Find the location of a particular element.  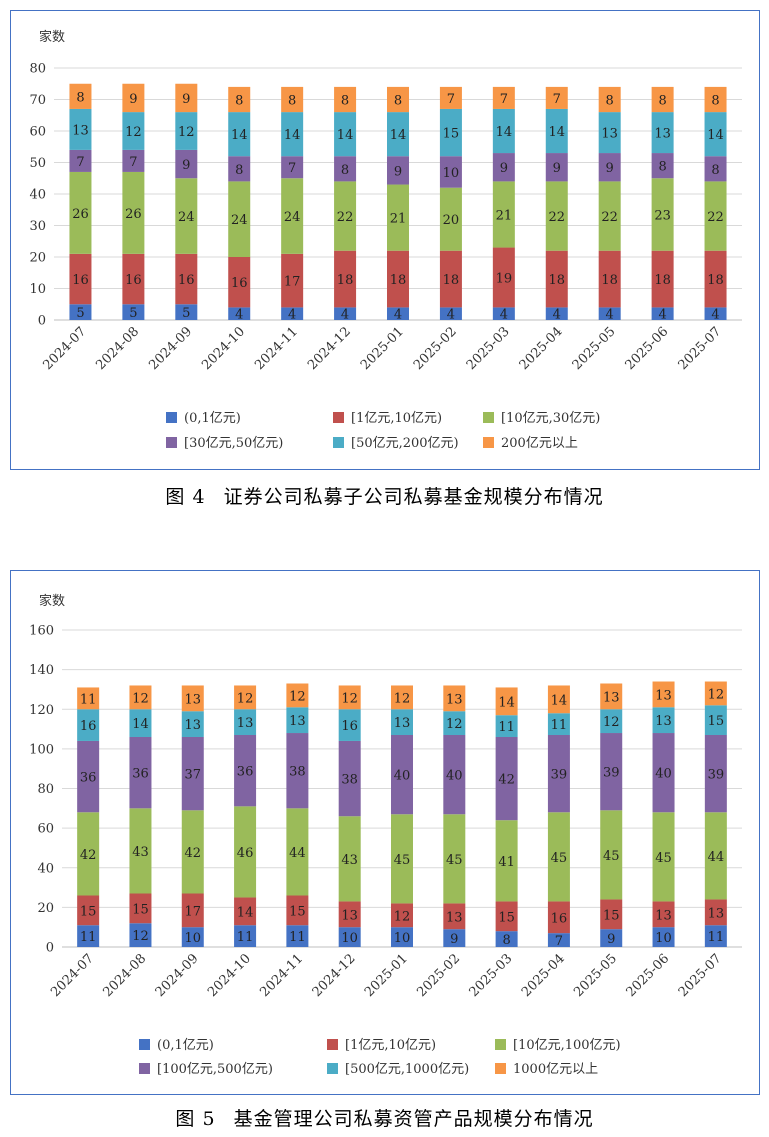

figure-number: 图 5 is located at coordinates (195, 1119).